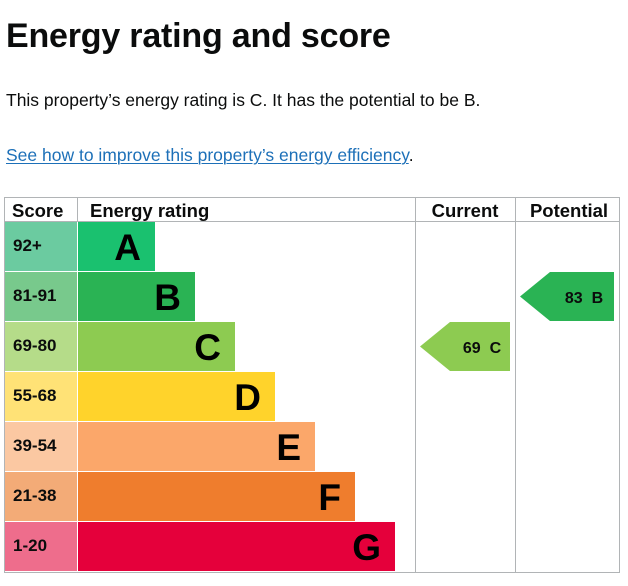  I want to click on column-headers: Score Energy rating Current Potential, so click(310, 210).